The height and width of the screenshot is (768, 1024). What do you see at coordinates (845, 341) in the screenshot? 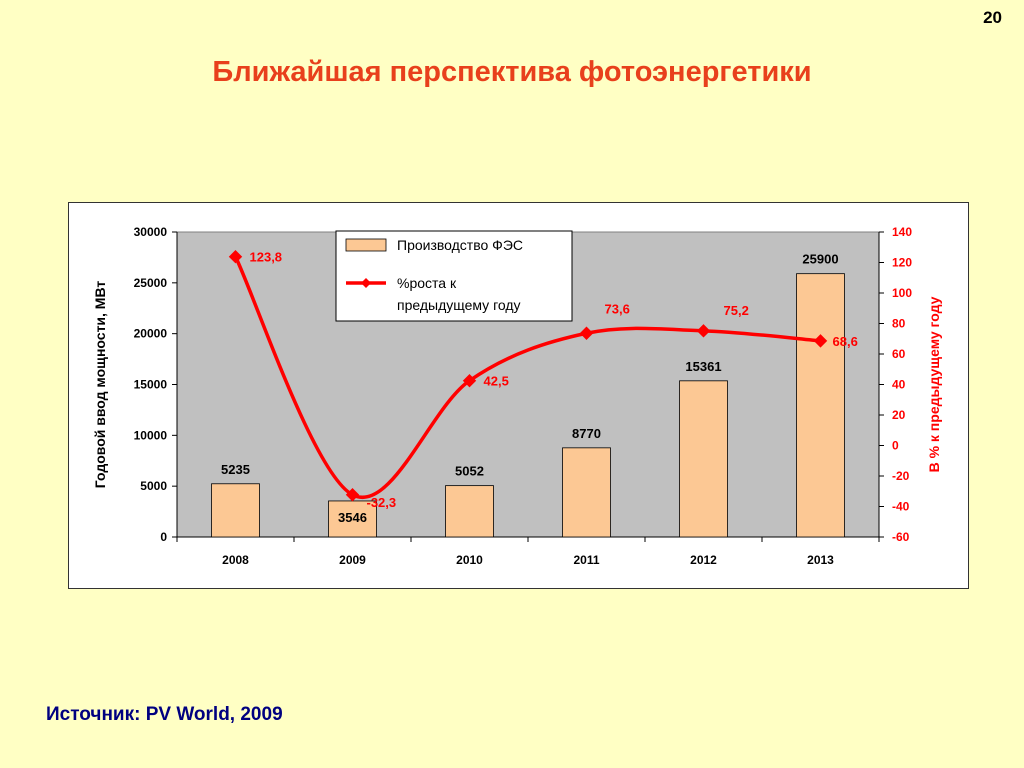
I see `line-value-label: 68,6` at bounding box center [845, 341].